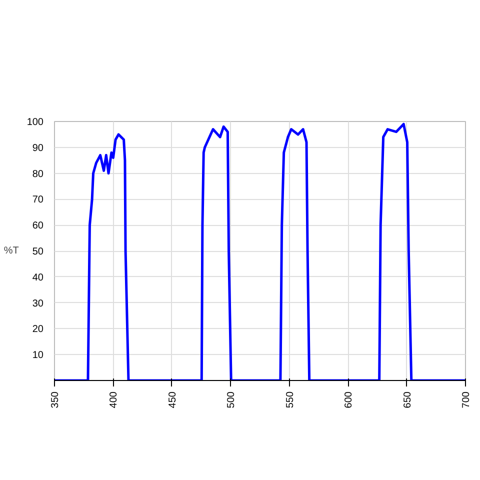 The width and height of the screenshot is (480, 480). Describe the element at coordinates (38, 356) in the screenshot. I see `y-tick-label: 10` at that location.